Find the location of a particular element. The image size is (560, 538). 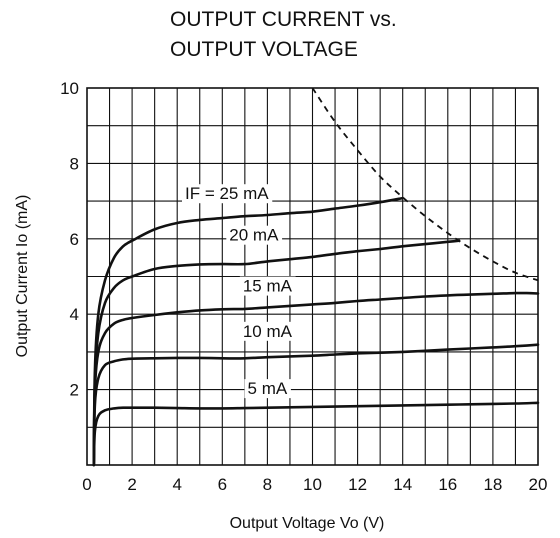

y-axis-label: Output Current Io (mA) is located at coordinates (22, 276).